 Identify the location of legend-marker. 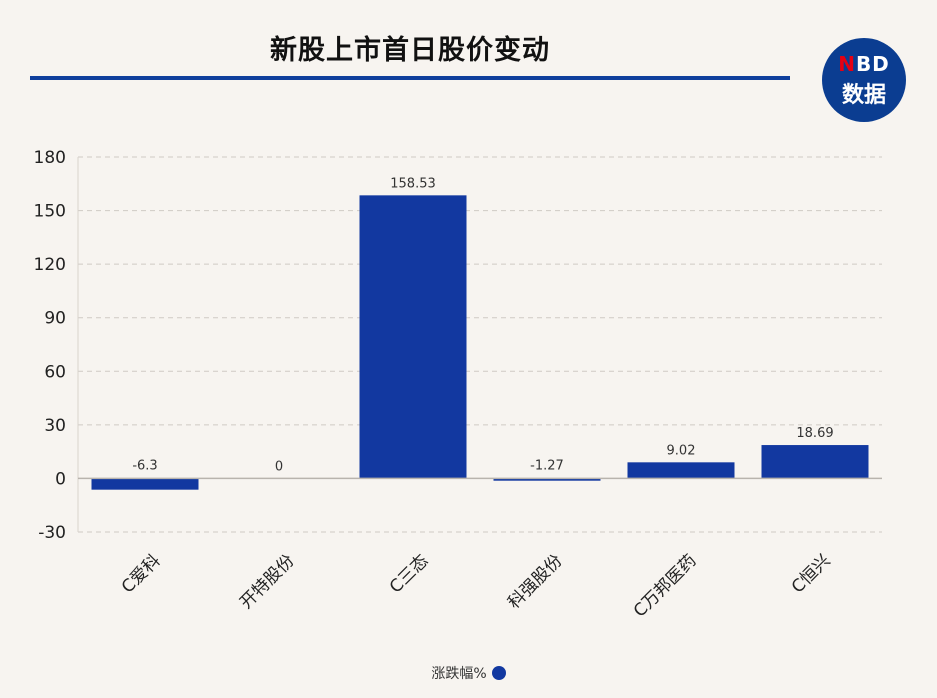
(498, 673).